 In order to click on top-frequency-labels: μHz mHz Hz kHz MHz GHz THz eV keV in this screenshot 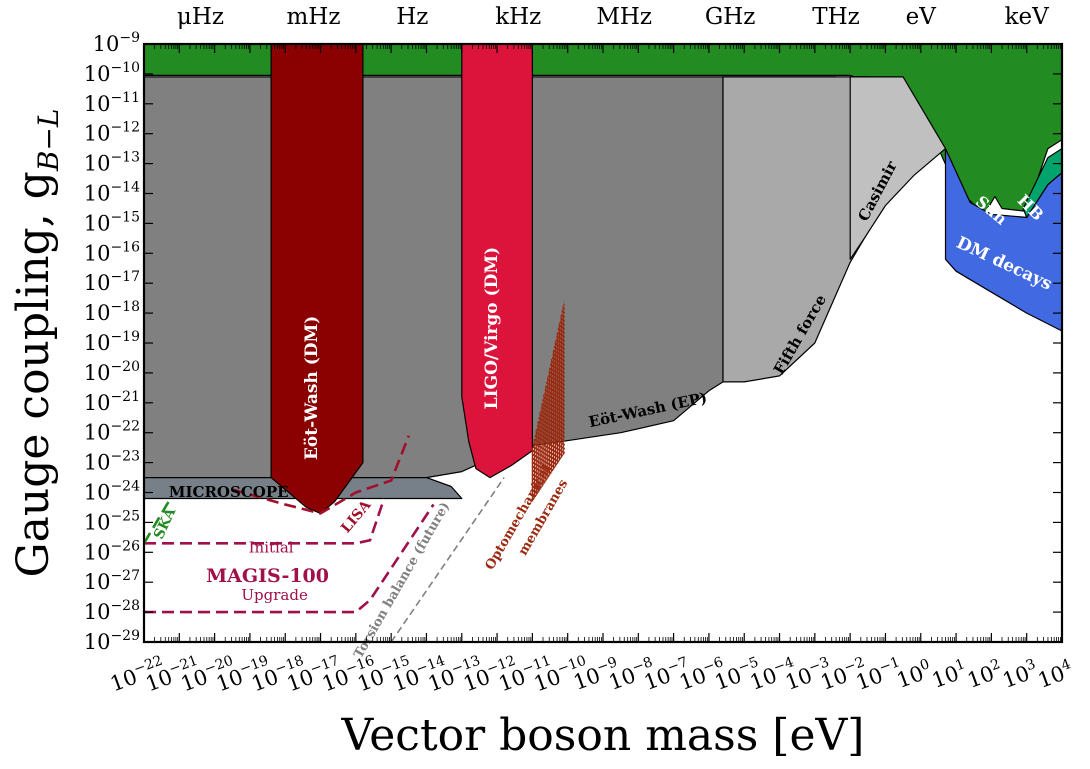, I will do `click(613, 17)`.